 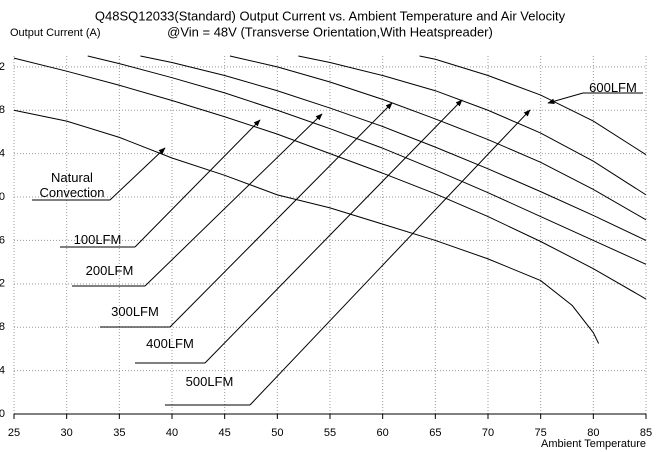 I want to click on x-tick-label: 50, so click(x=277, y=433).